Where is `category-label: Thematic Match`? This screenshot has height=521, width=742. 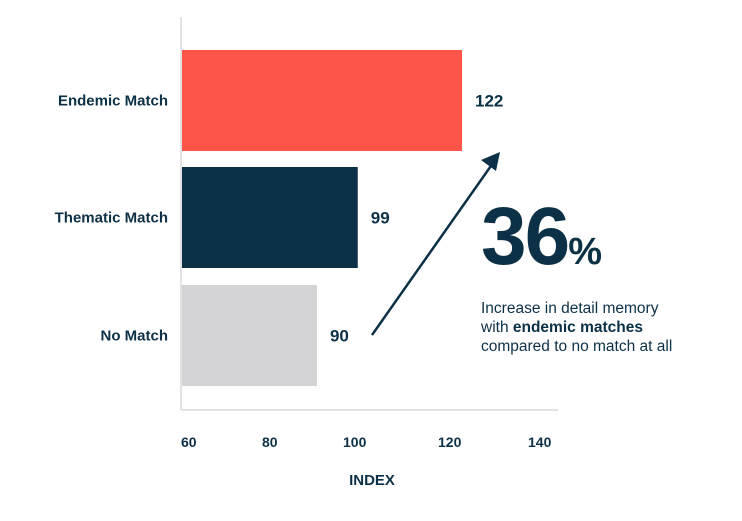 category-label: Thematic Match is located at coordinates (111, 218).